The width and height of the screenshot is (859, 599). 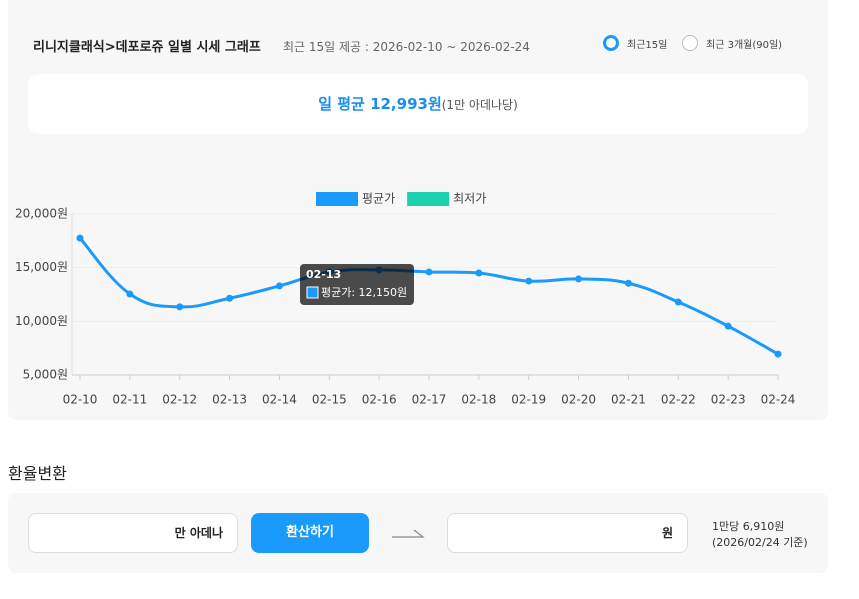 What do you see at coordinates (667, 533) in the screenshot?
I see `output-unit: 원` at bounding box center [667, 533].